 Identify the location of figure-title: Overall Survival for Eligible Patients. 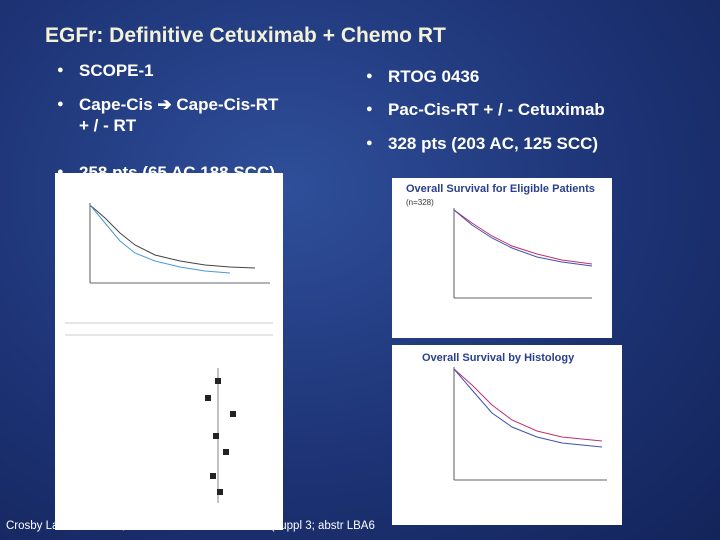
(500, 189).